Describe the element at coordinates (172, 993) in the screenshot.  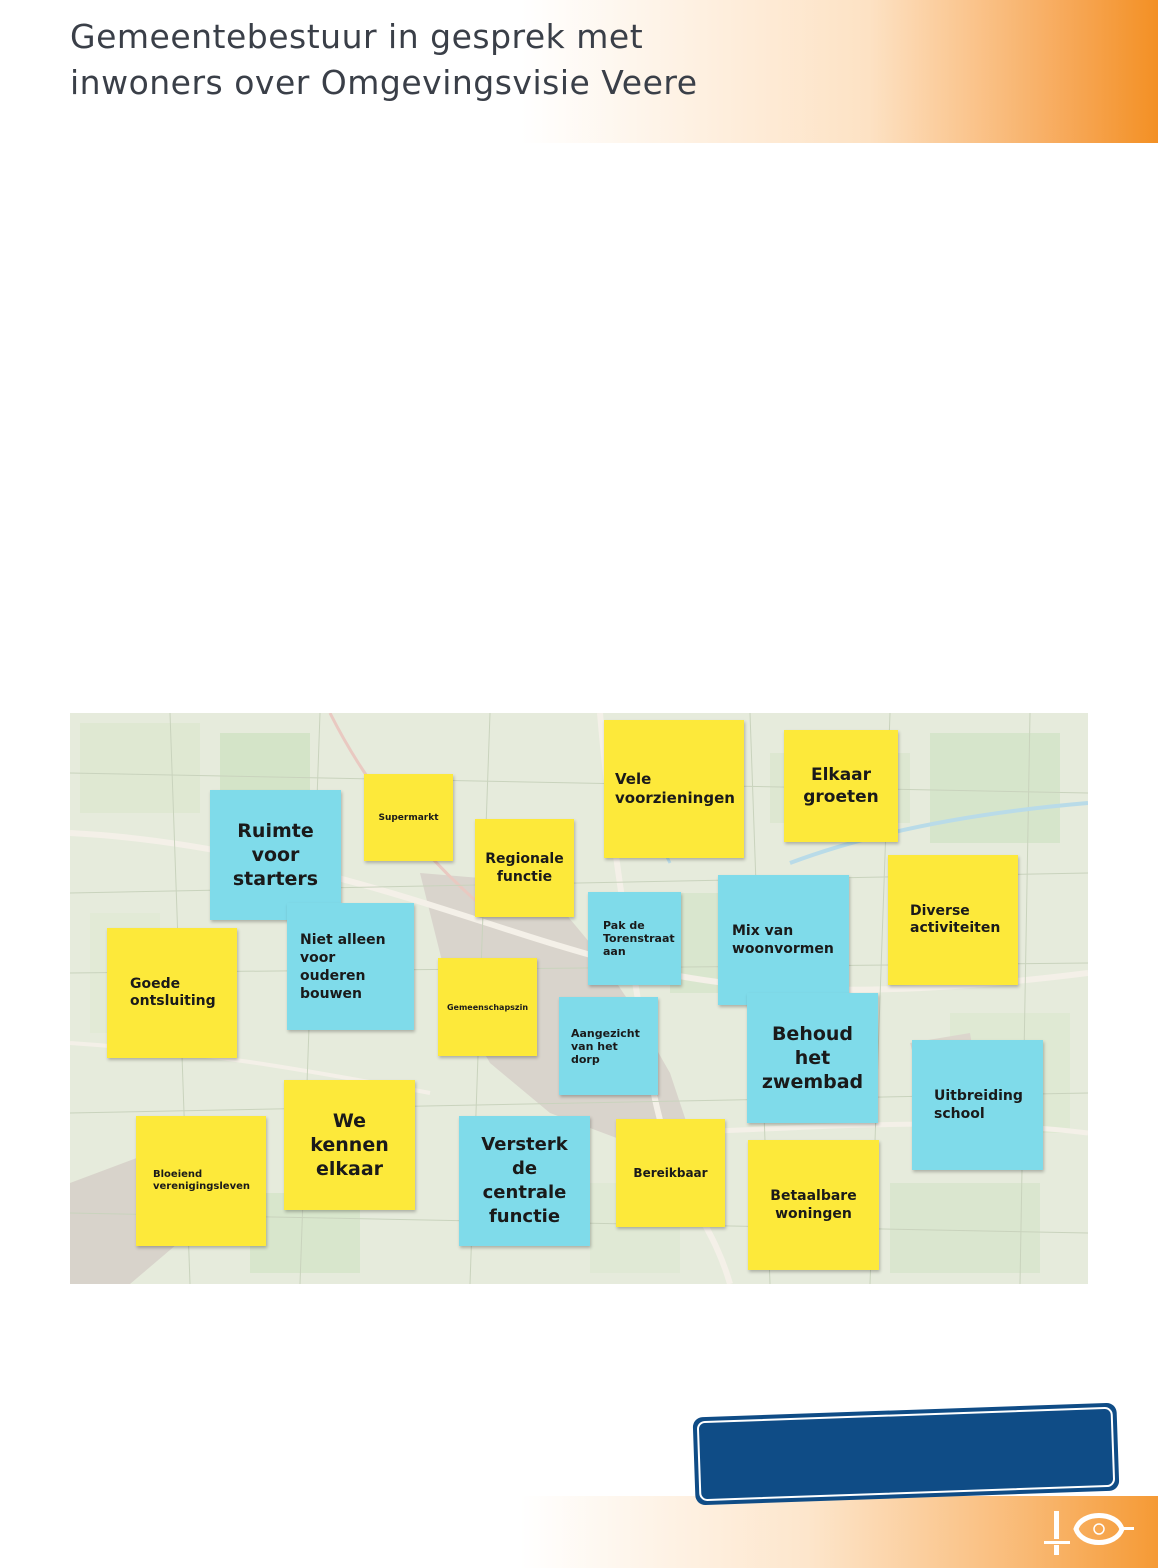
I see `sticky-note-goede-ontsluiting: Goede ontsluiting` at that location.